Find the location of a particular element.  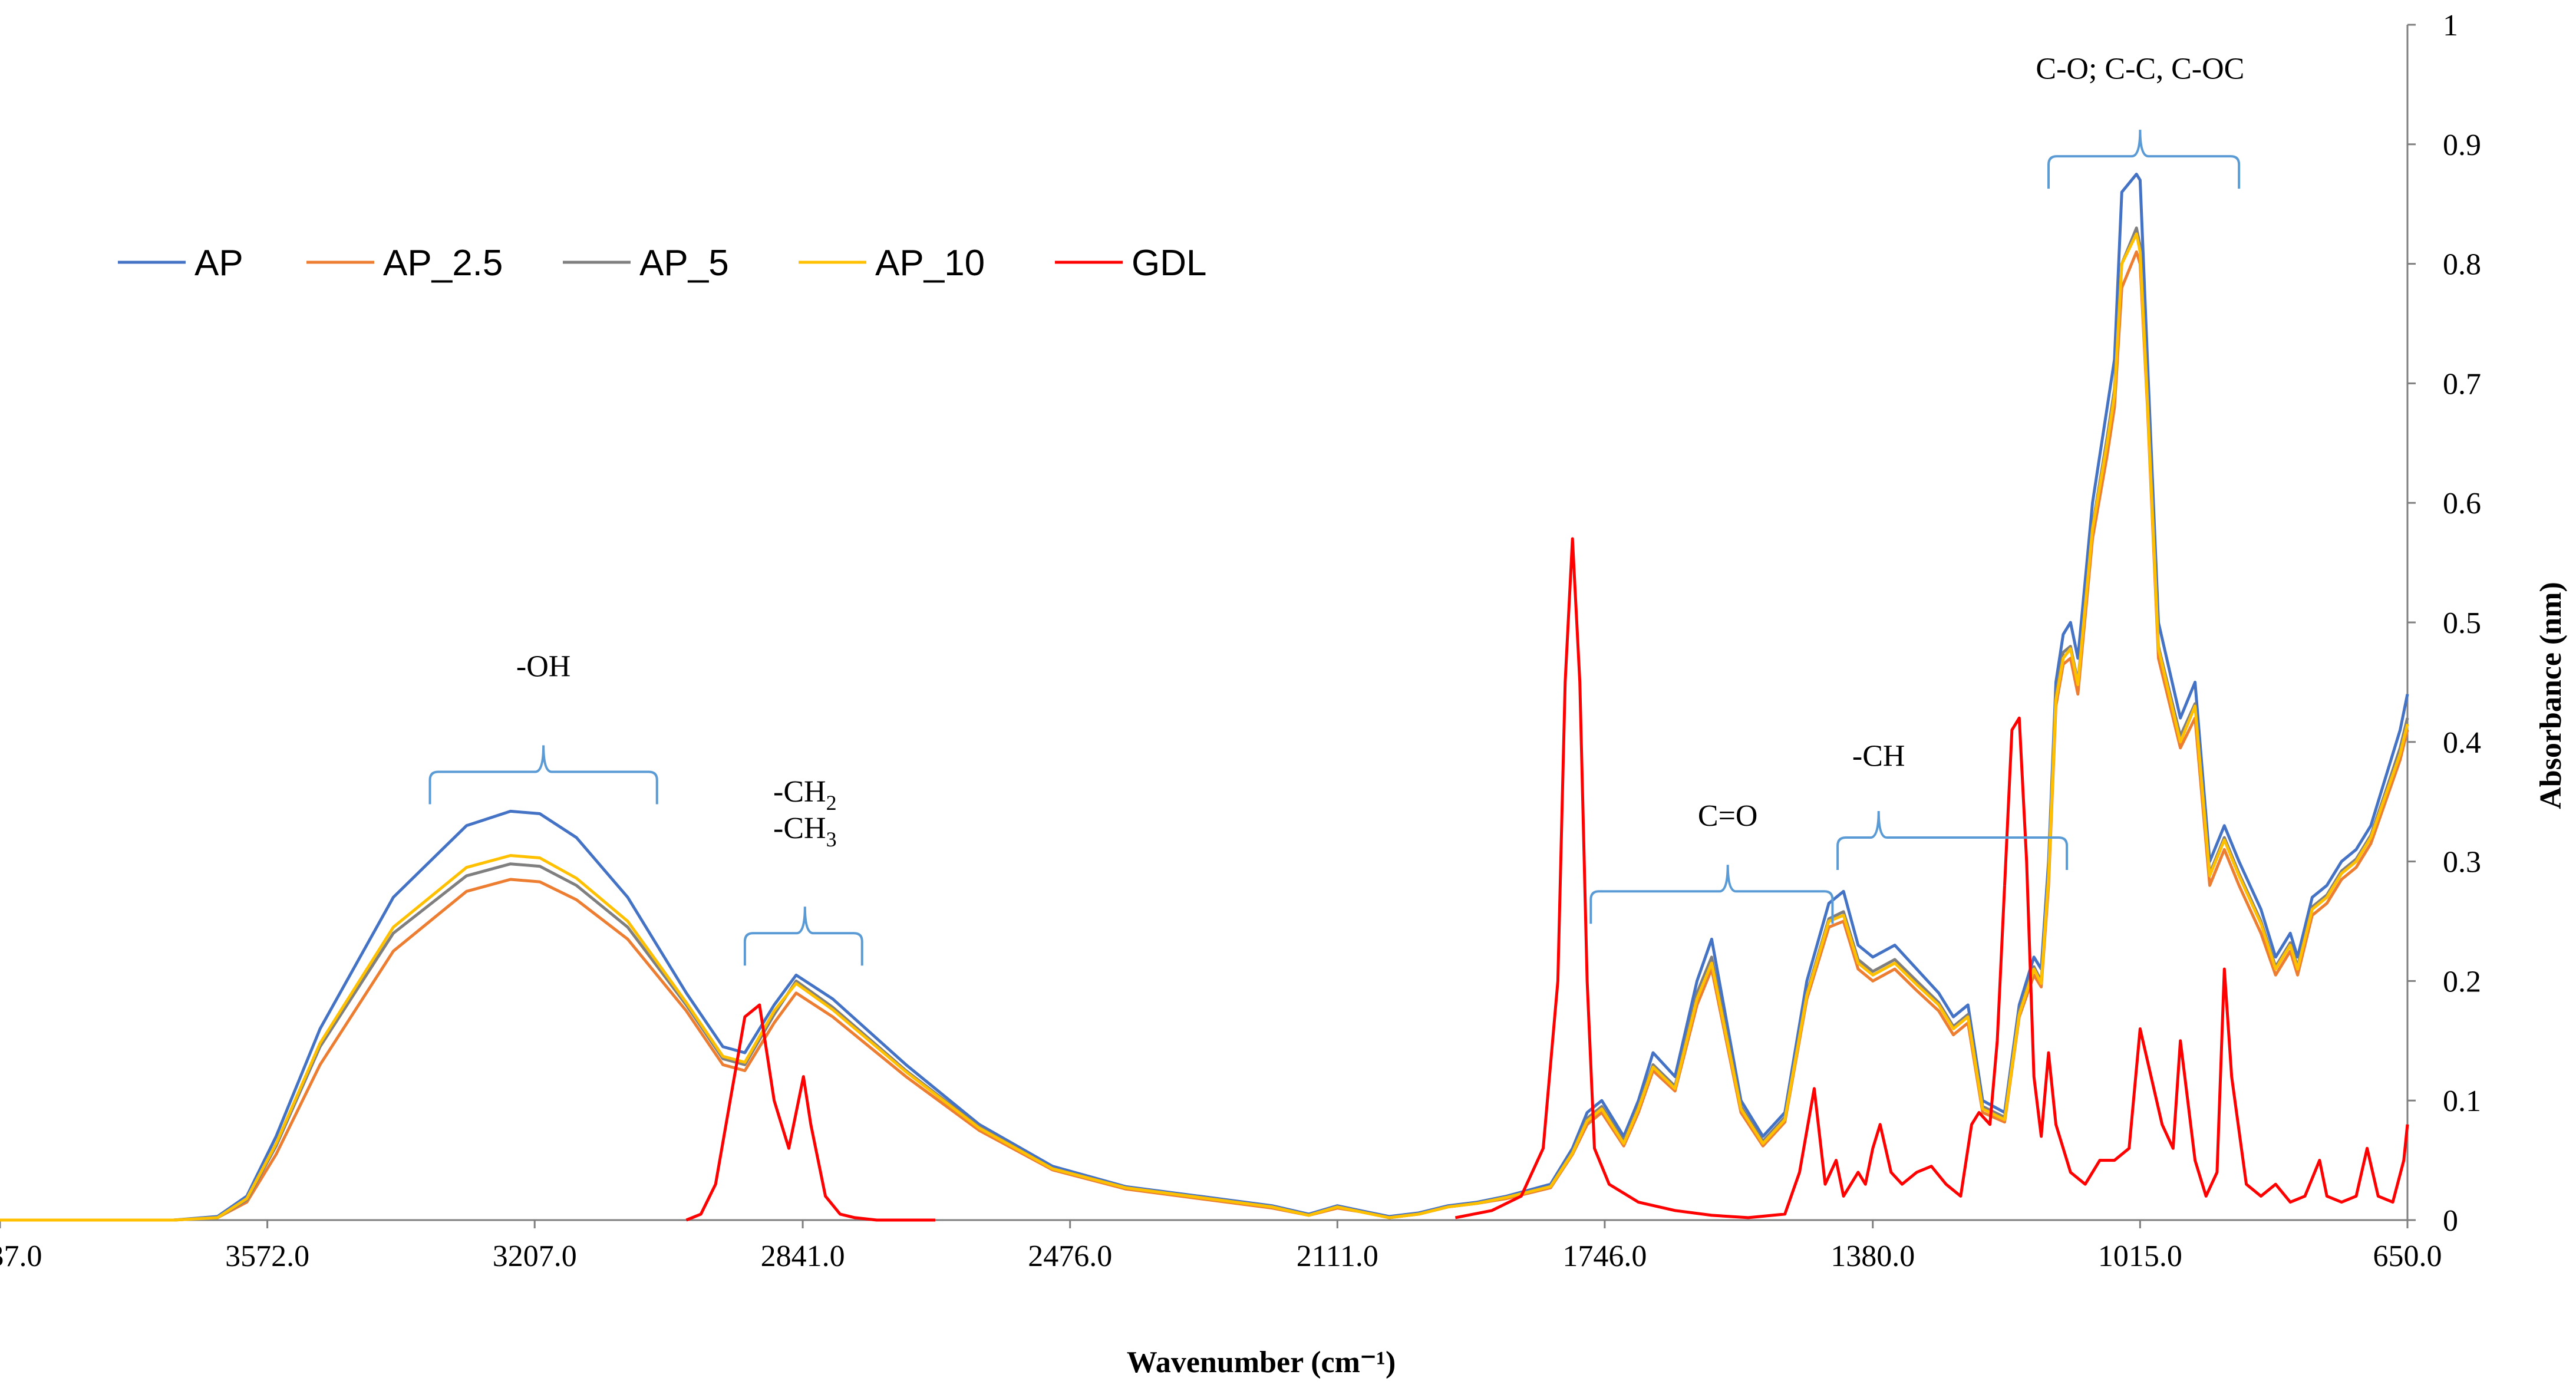

x-tick-label: 1015.0 is located at coordinates (2140, 1257).